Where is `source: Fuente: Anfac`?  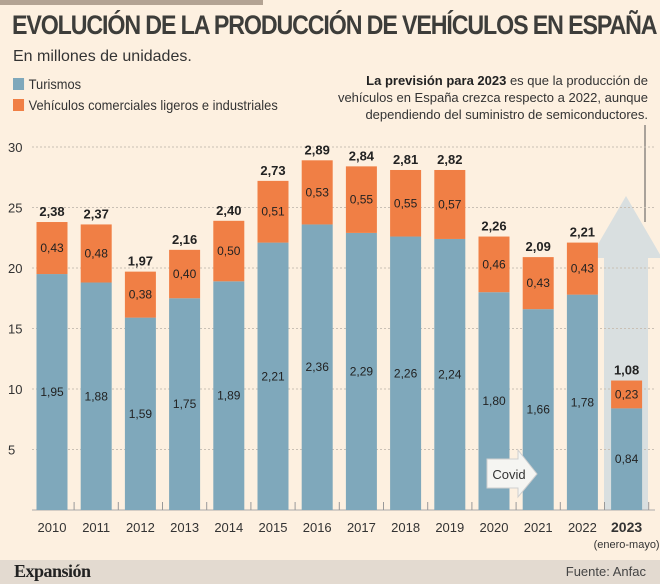
source: Fuente: Anfac is located at coordinates (605, 571).